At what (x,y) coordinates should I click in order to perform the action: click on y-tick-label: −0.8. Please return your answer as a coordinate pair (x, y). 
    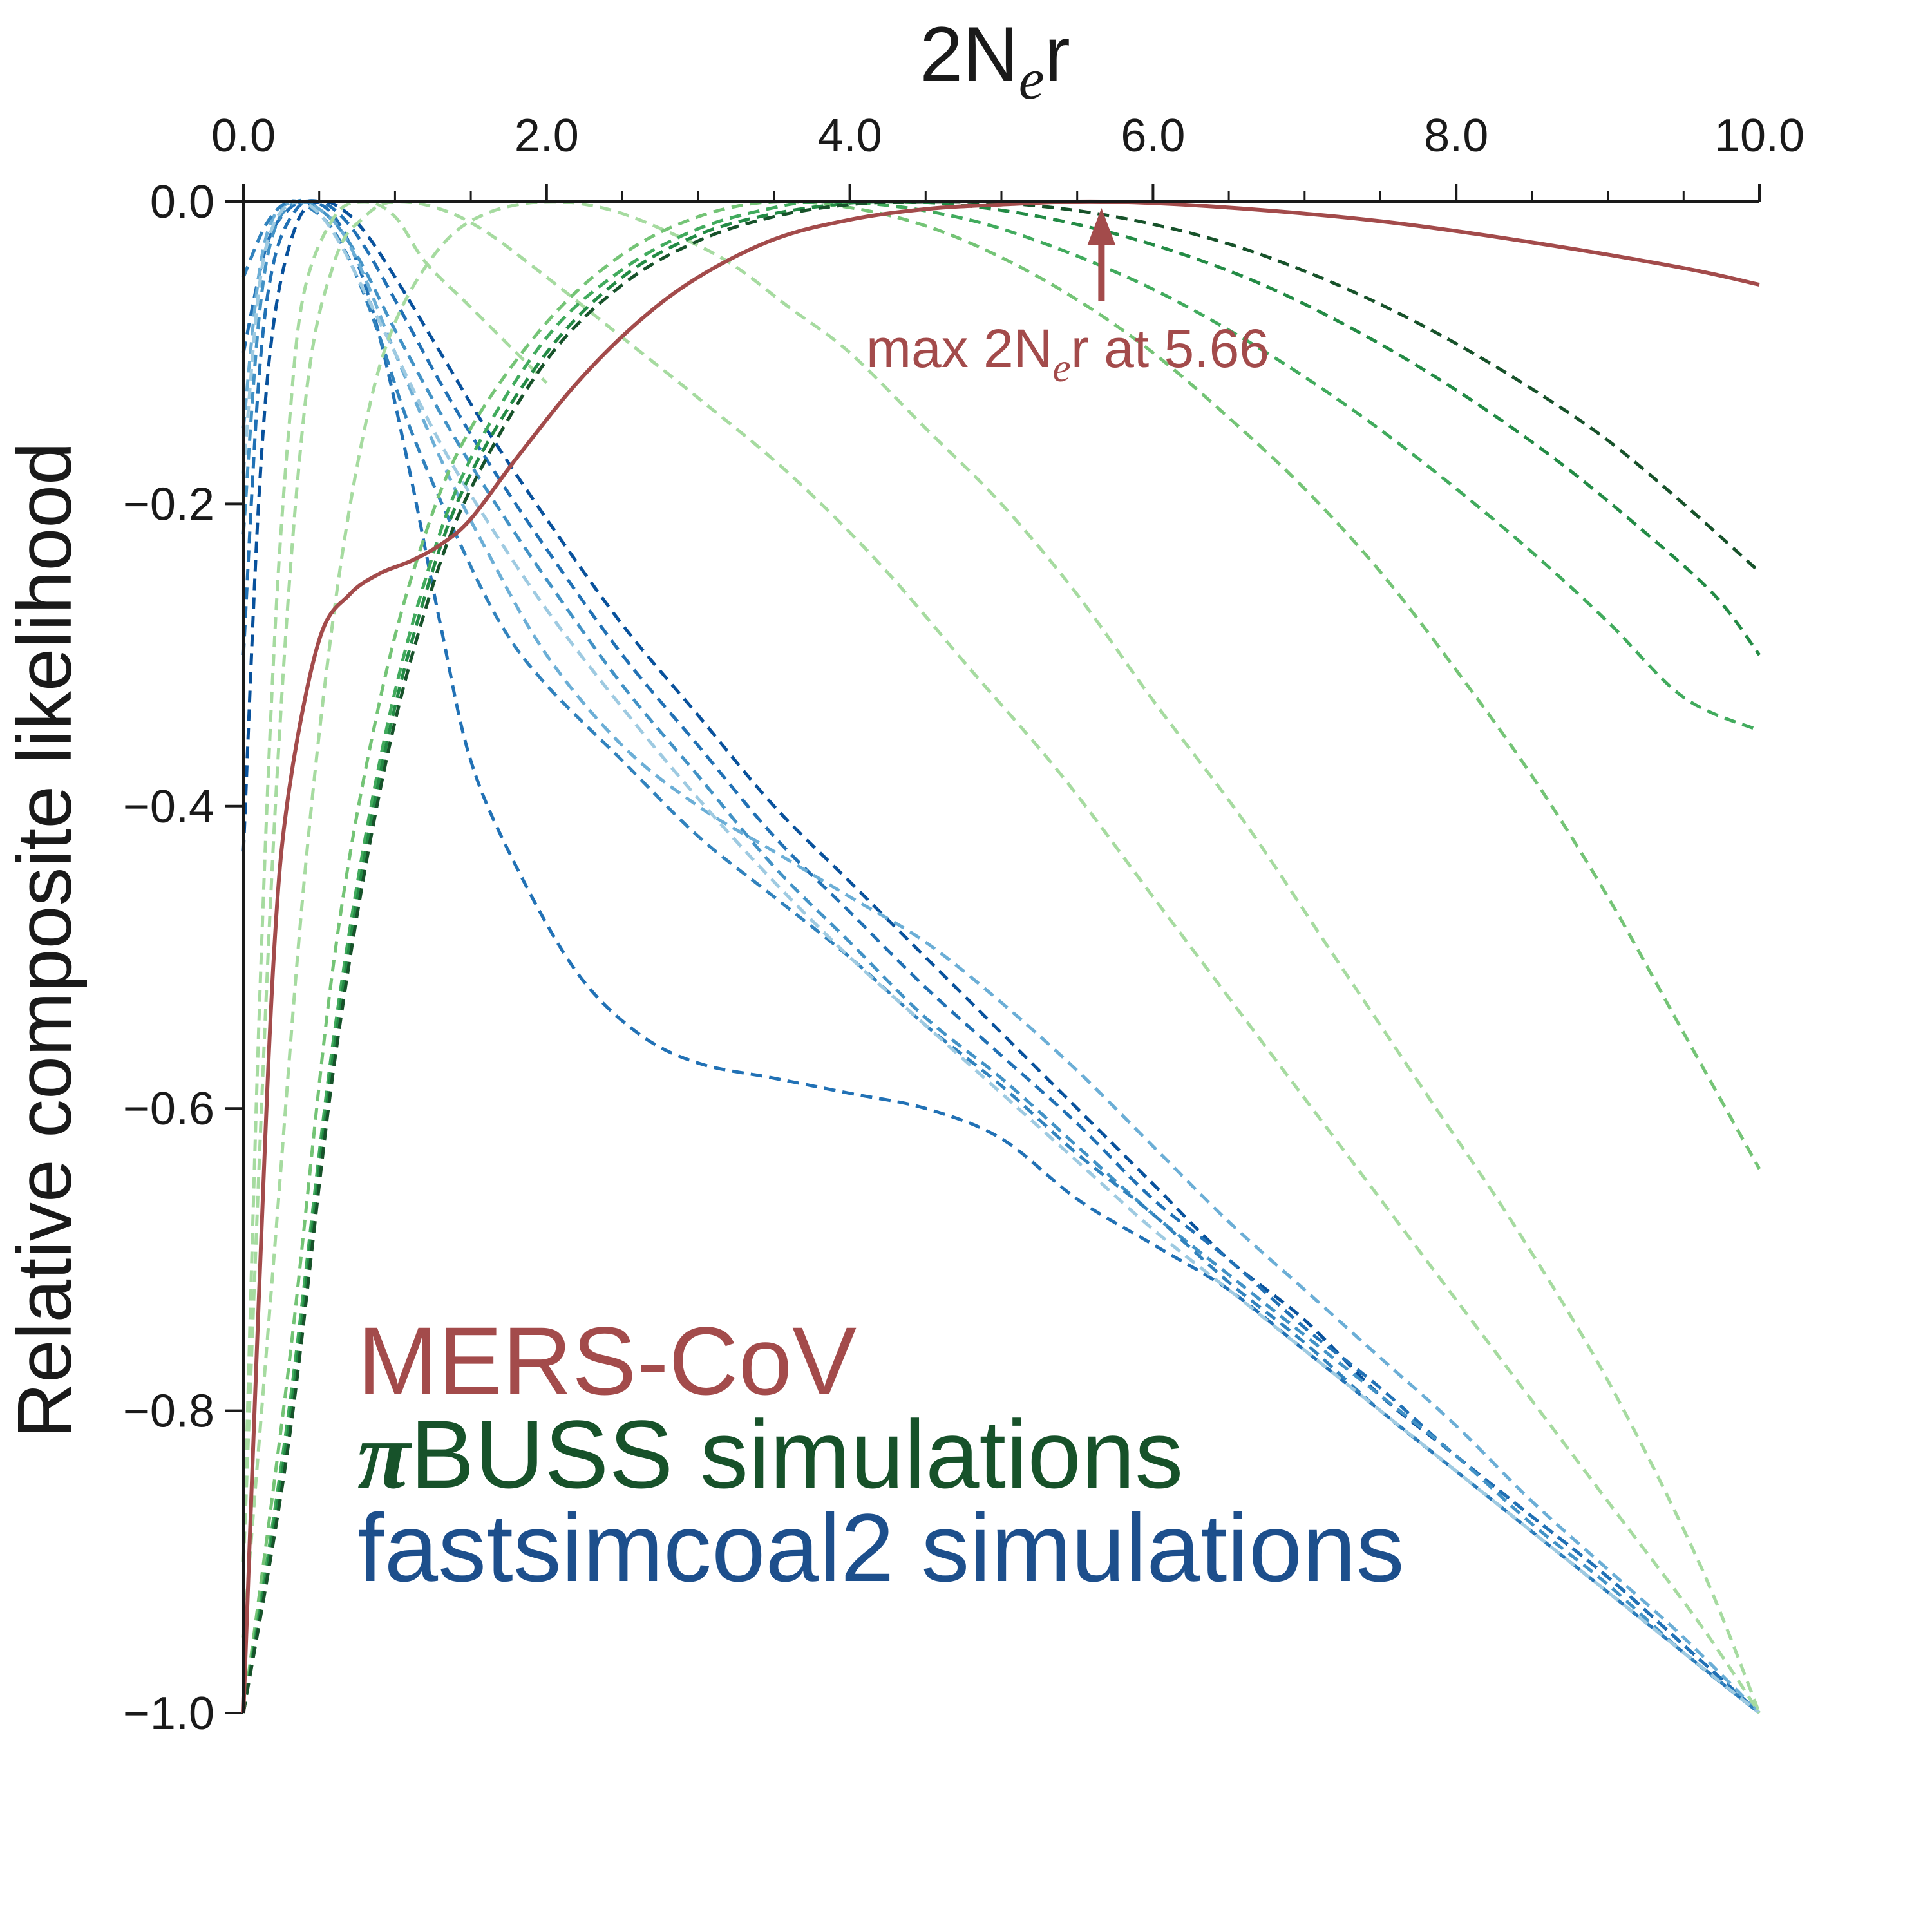
    Looking at the image, I should click on (168, 1411).